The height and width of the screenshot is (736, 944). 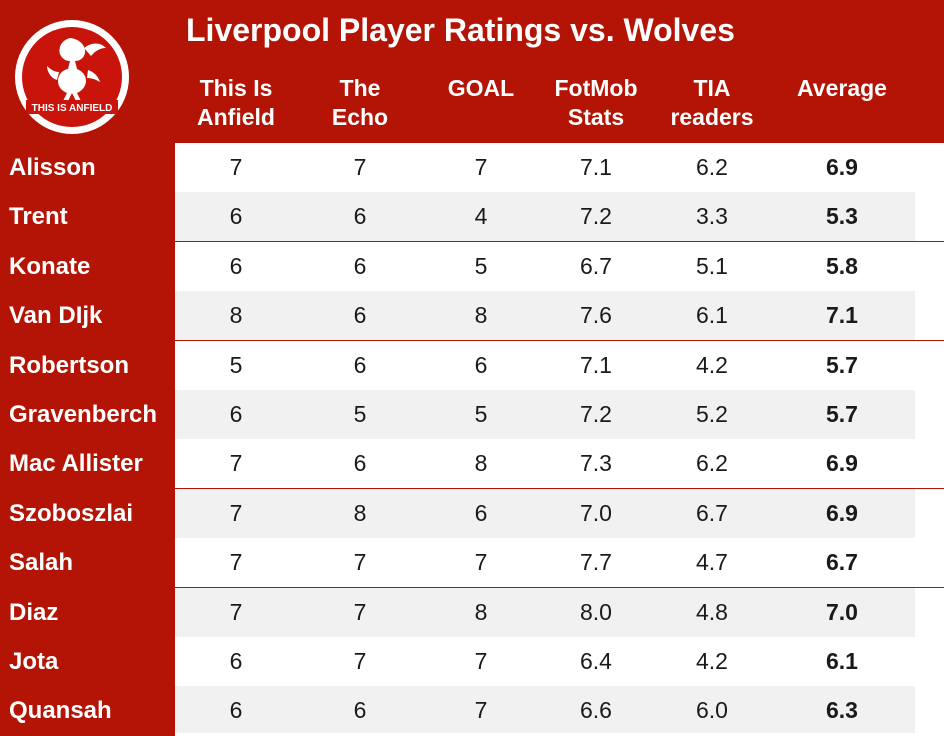 What do you see at coordinates (596, 216) in the screenshot?
I see `rating-cell: 7.2` at bounding box center [596, 216].